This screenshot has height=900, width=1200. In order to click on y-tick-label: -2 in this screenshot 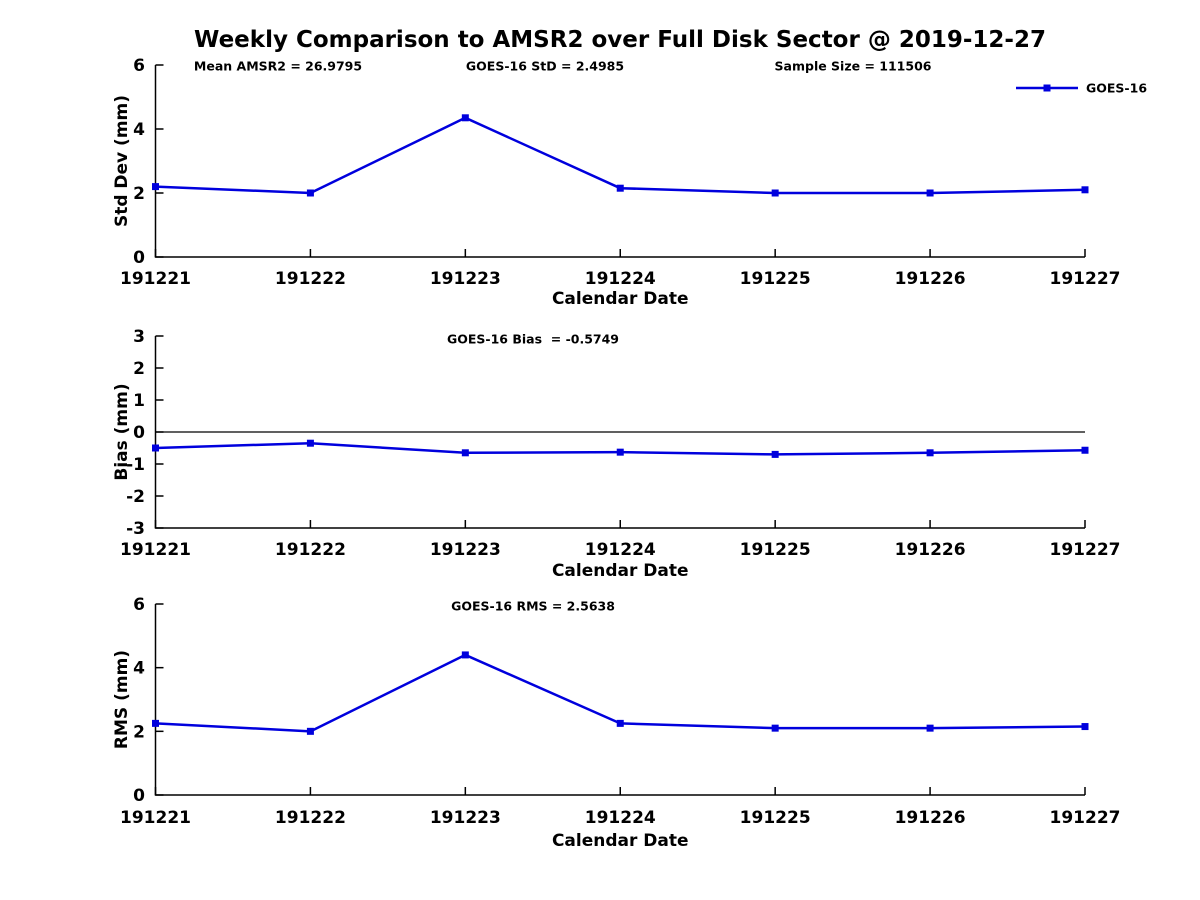, I will do `click(135, 497)`.